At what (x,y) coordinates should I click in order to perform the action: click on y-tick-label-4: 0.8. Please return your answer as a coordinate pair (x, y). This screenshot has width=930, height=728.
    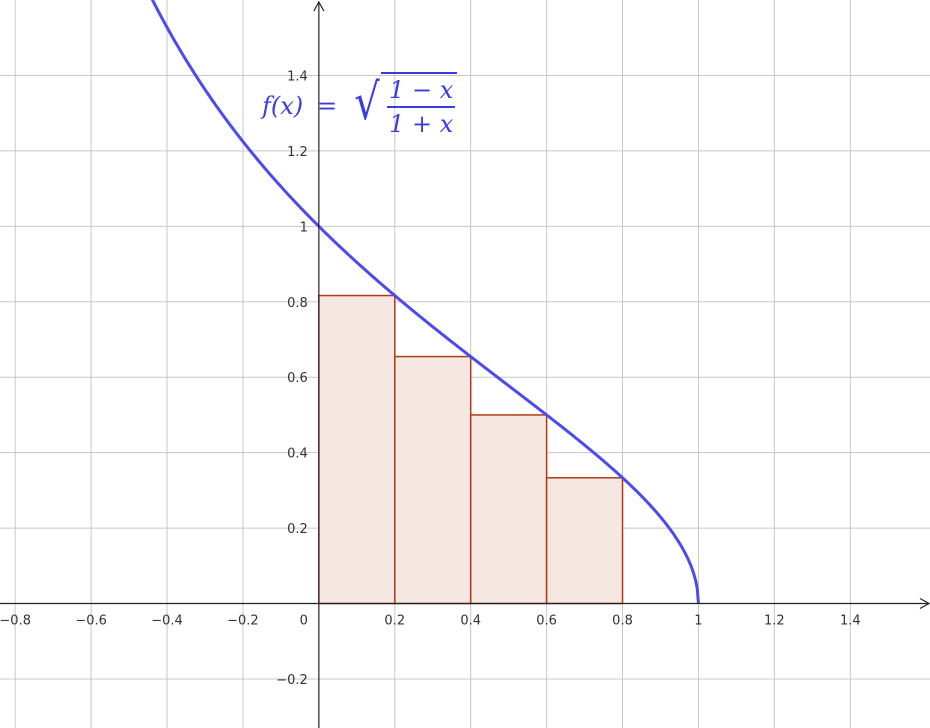
    Looking at the image, I should click on (297, 303).